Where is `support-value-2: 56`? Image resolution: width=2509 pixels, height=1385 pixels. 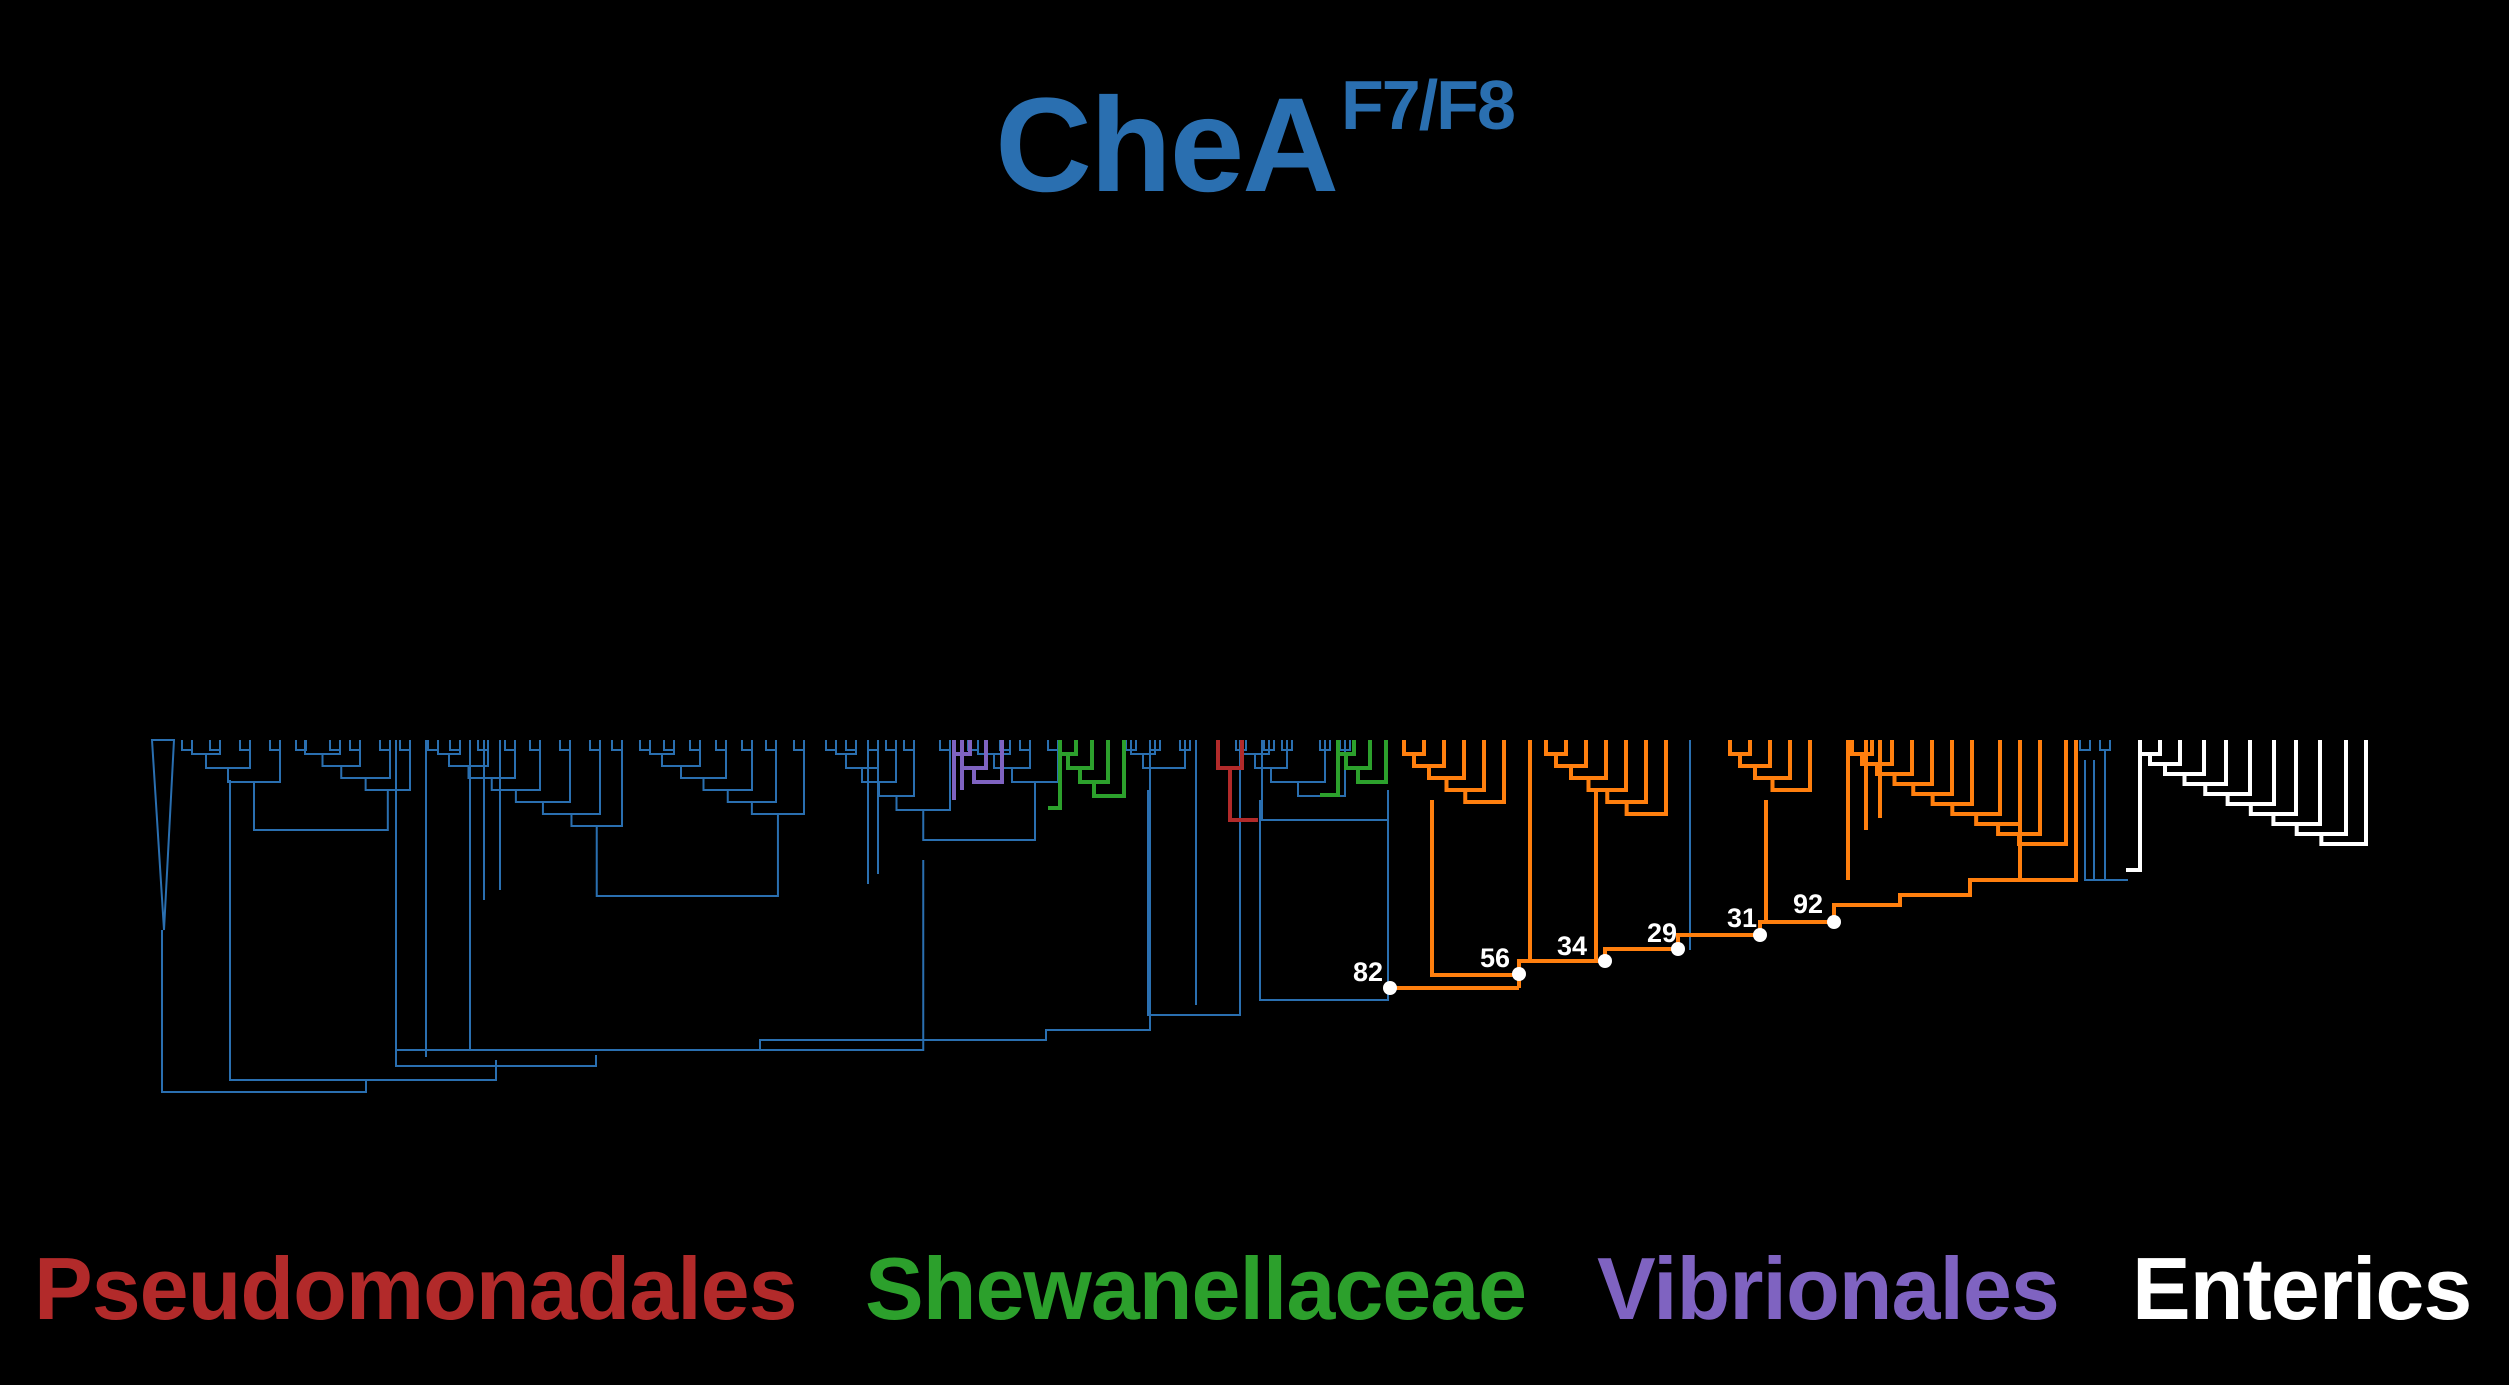
support-value-2: 56 is located at coordinates (1495, 958).